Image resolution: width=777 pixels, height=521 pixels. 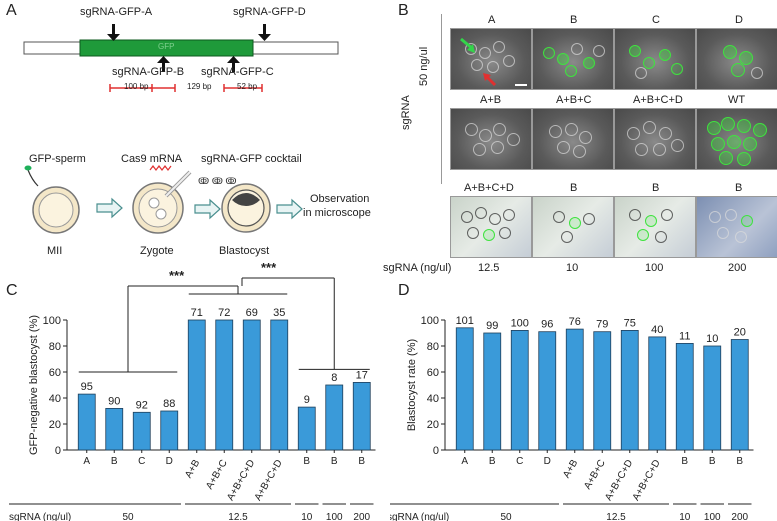 I want to click on arrow-a, so click(x=113, y=32).